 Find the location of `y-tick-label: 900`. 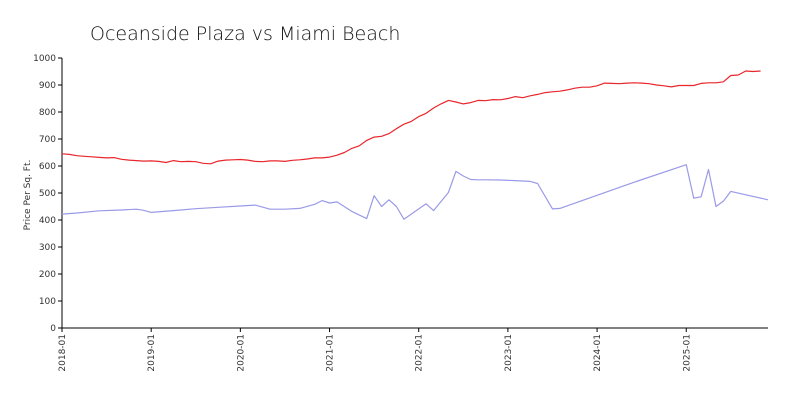

y-tick-label: 900 is located at coordinates (47, 86).